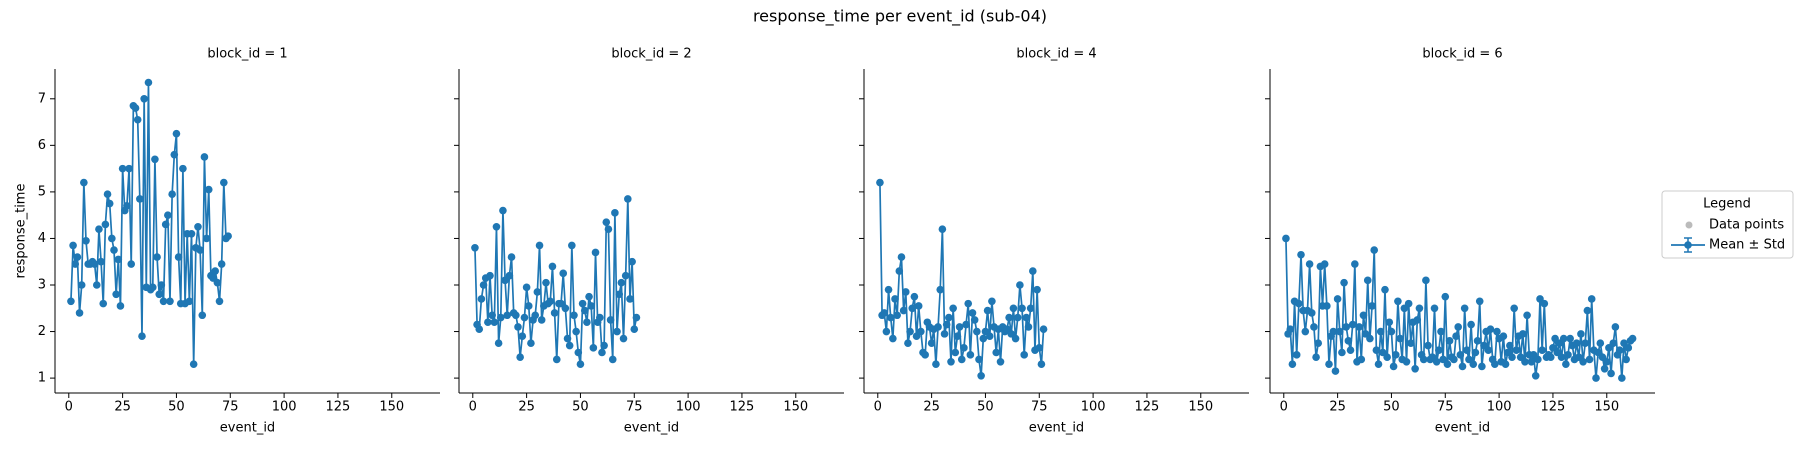  I want to click on x-tick-label: 75, so click(230, 407).